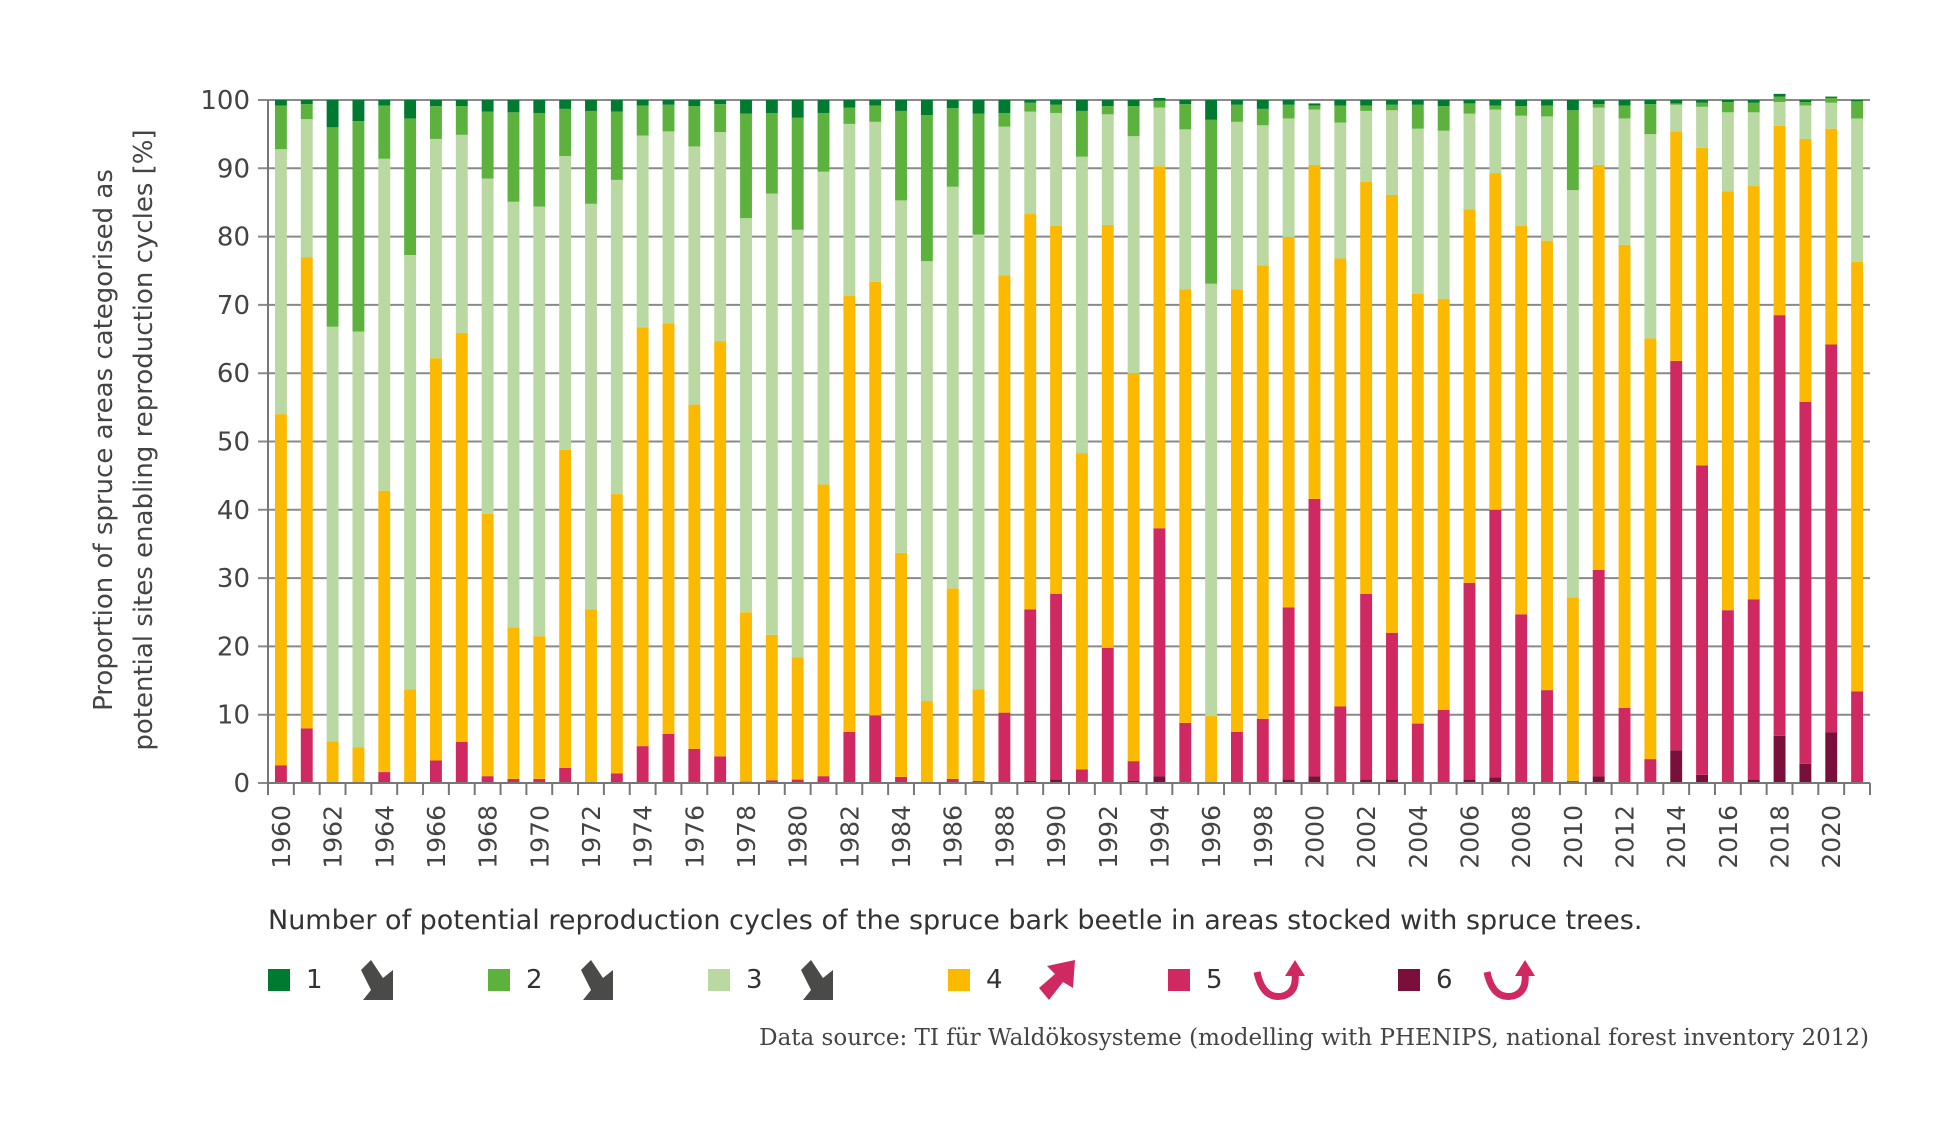 The width and height of the screenshot is (1949, 1122). What do you see at coordinates (1056, 980) in the screenshot?
I see `arrow-up-right-icon` at bounding box center [1056, 980].